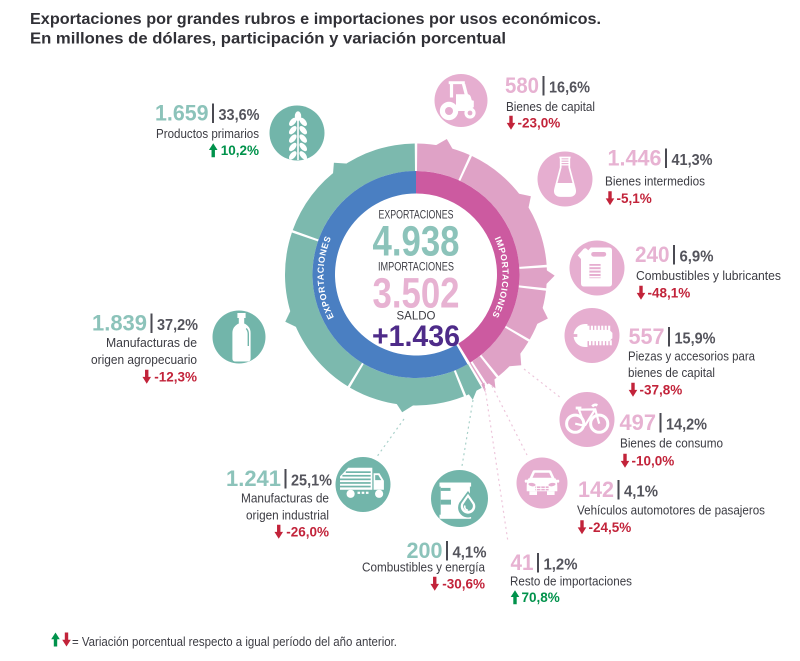  I want to click on svg-text: SALDO, so click(416, 317).